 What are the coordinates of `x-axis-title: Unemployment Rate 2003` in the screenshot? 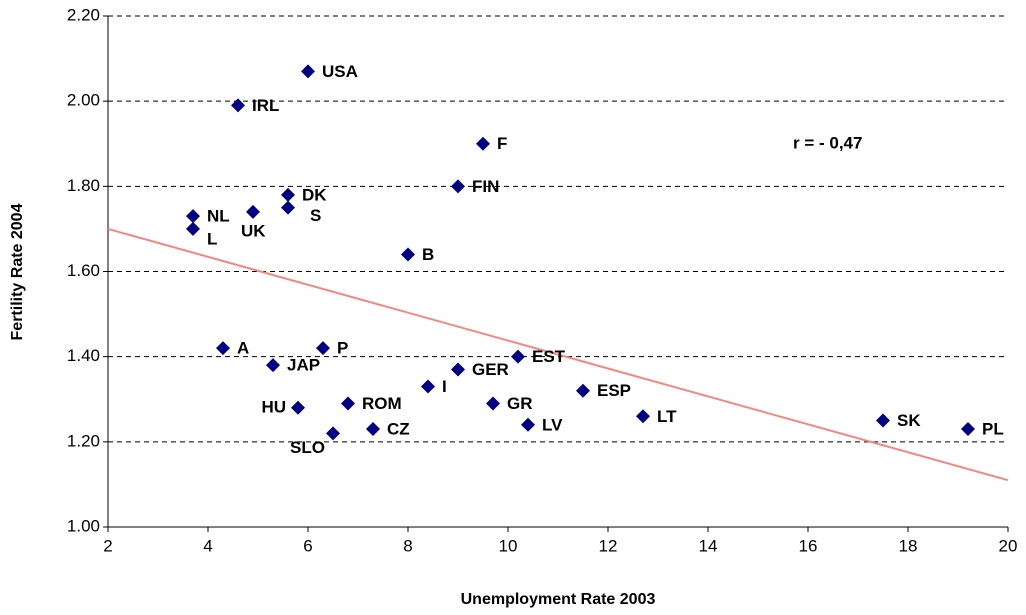 It's located at (558, 599).